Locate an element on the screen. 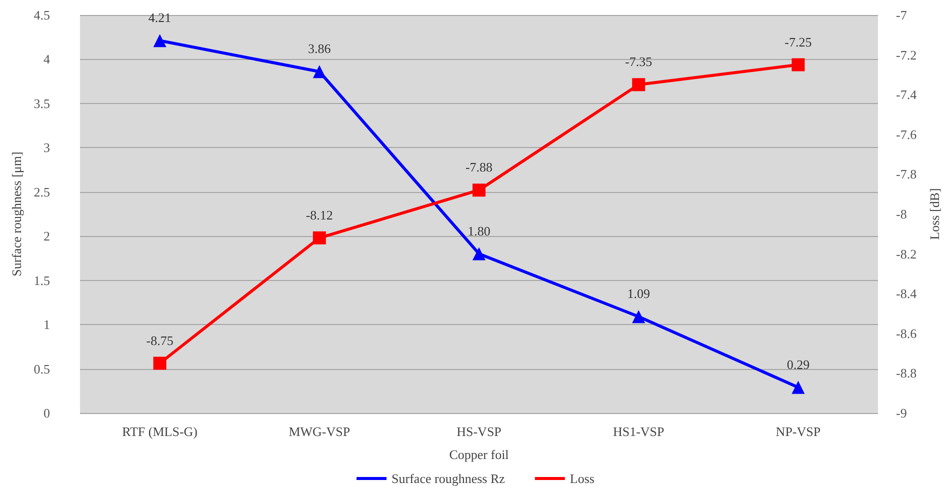 The width and height of the screenshot is (951, 490). data-label: -8.12 is located at coordinates (319, 214).